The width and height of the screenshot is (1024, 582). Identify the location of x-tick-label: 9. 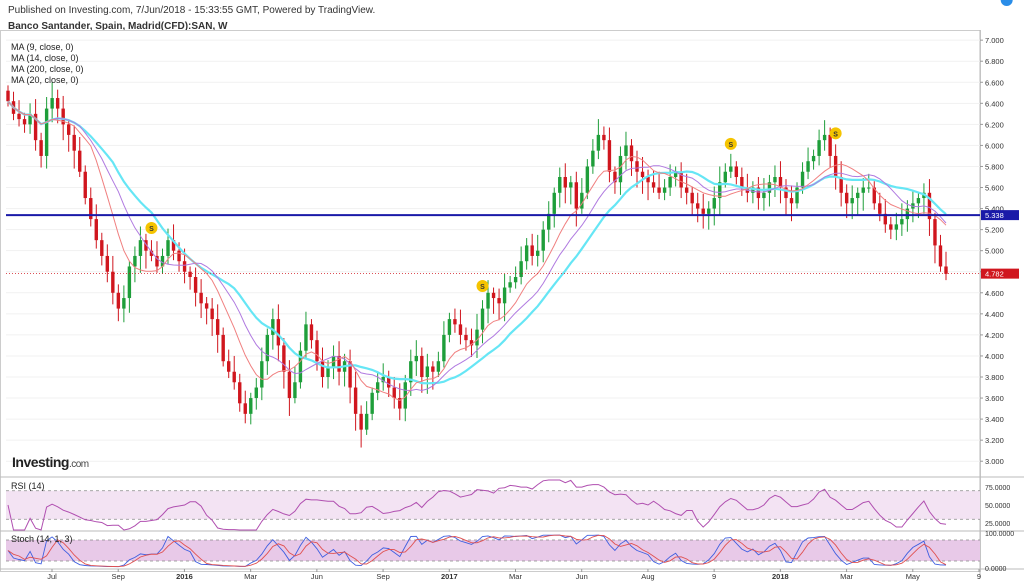
(714, 576).